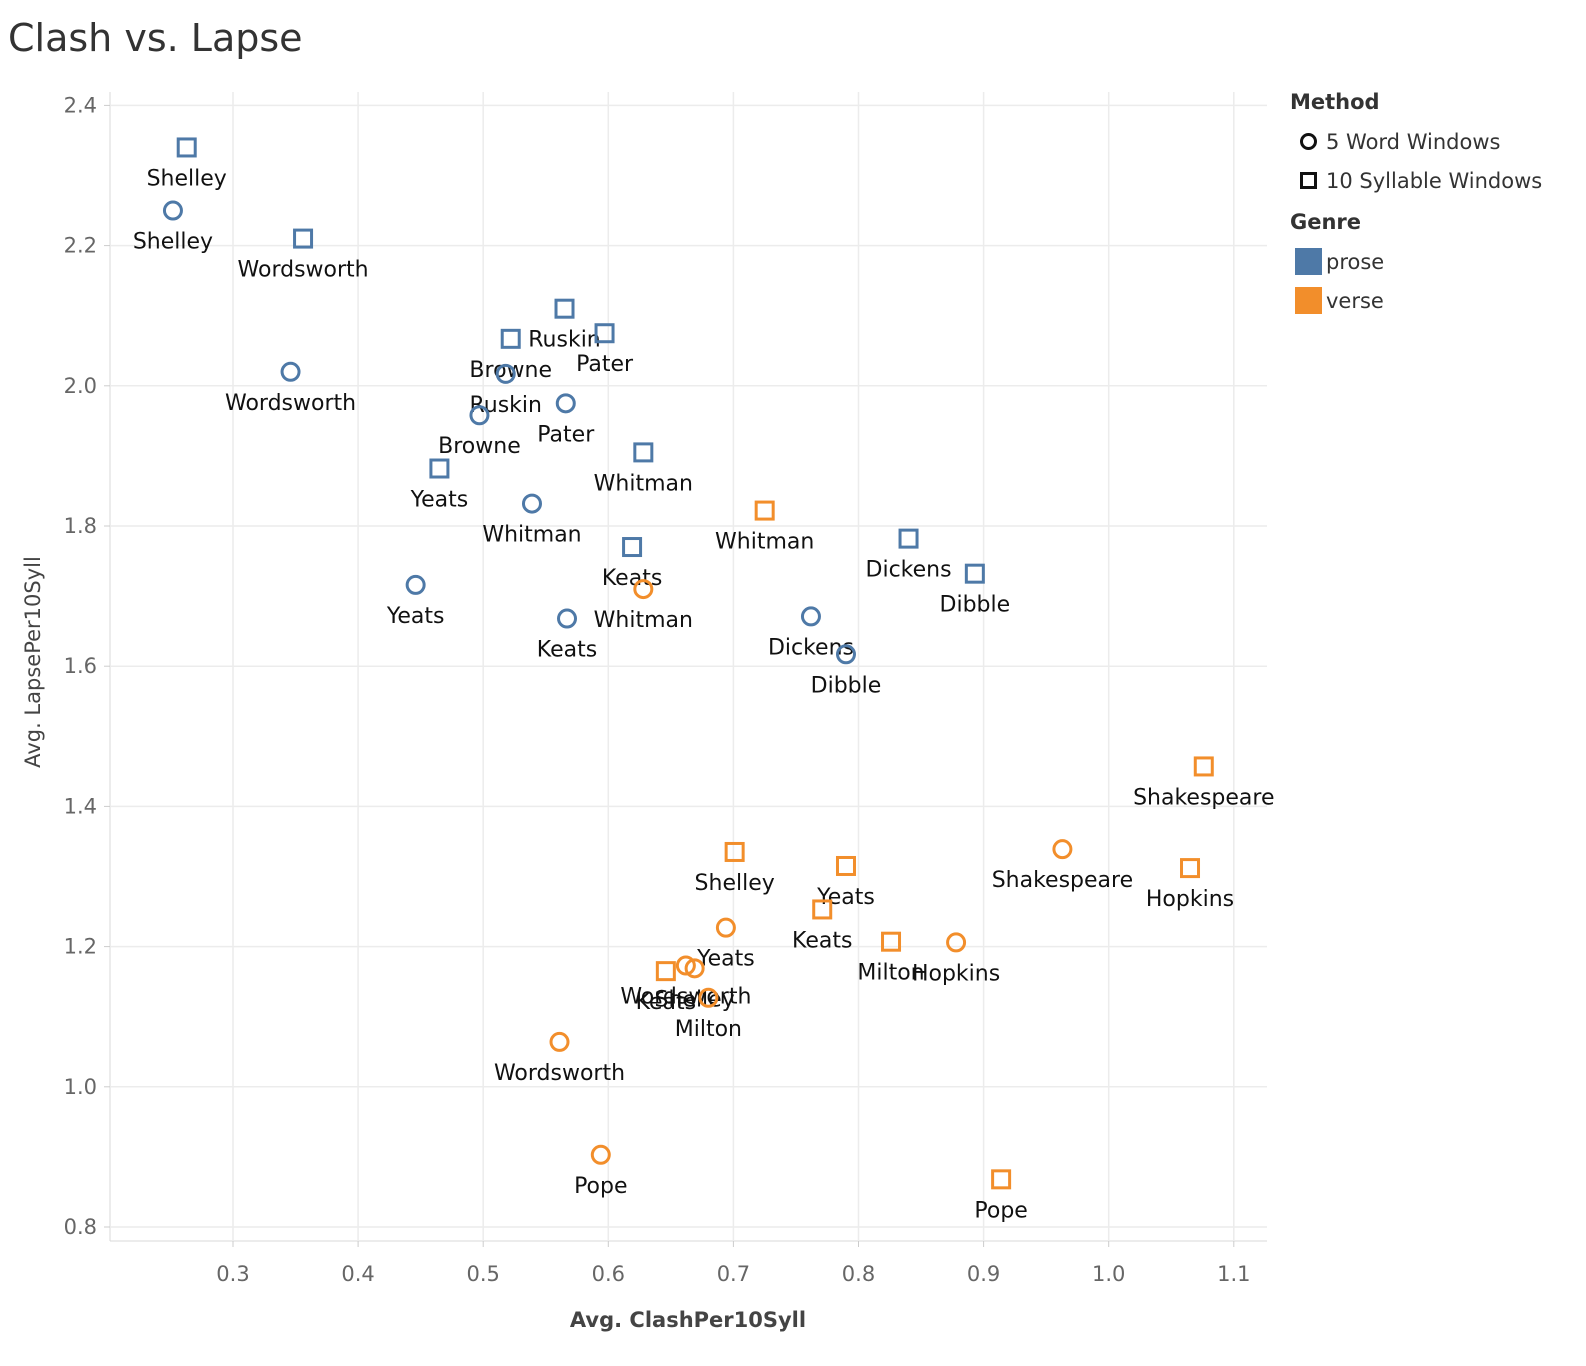 This screenshot has height=1366, width=1586. I want to click on chart-title: Clash vs. Lapse, so click(155, 38).